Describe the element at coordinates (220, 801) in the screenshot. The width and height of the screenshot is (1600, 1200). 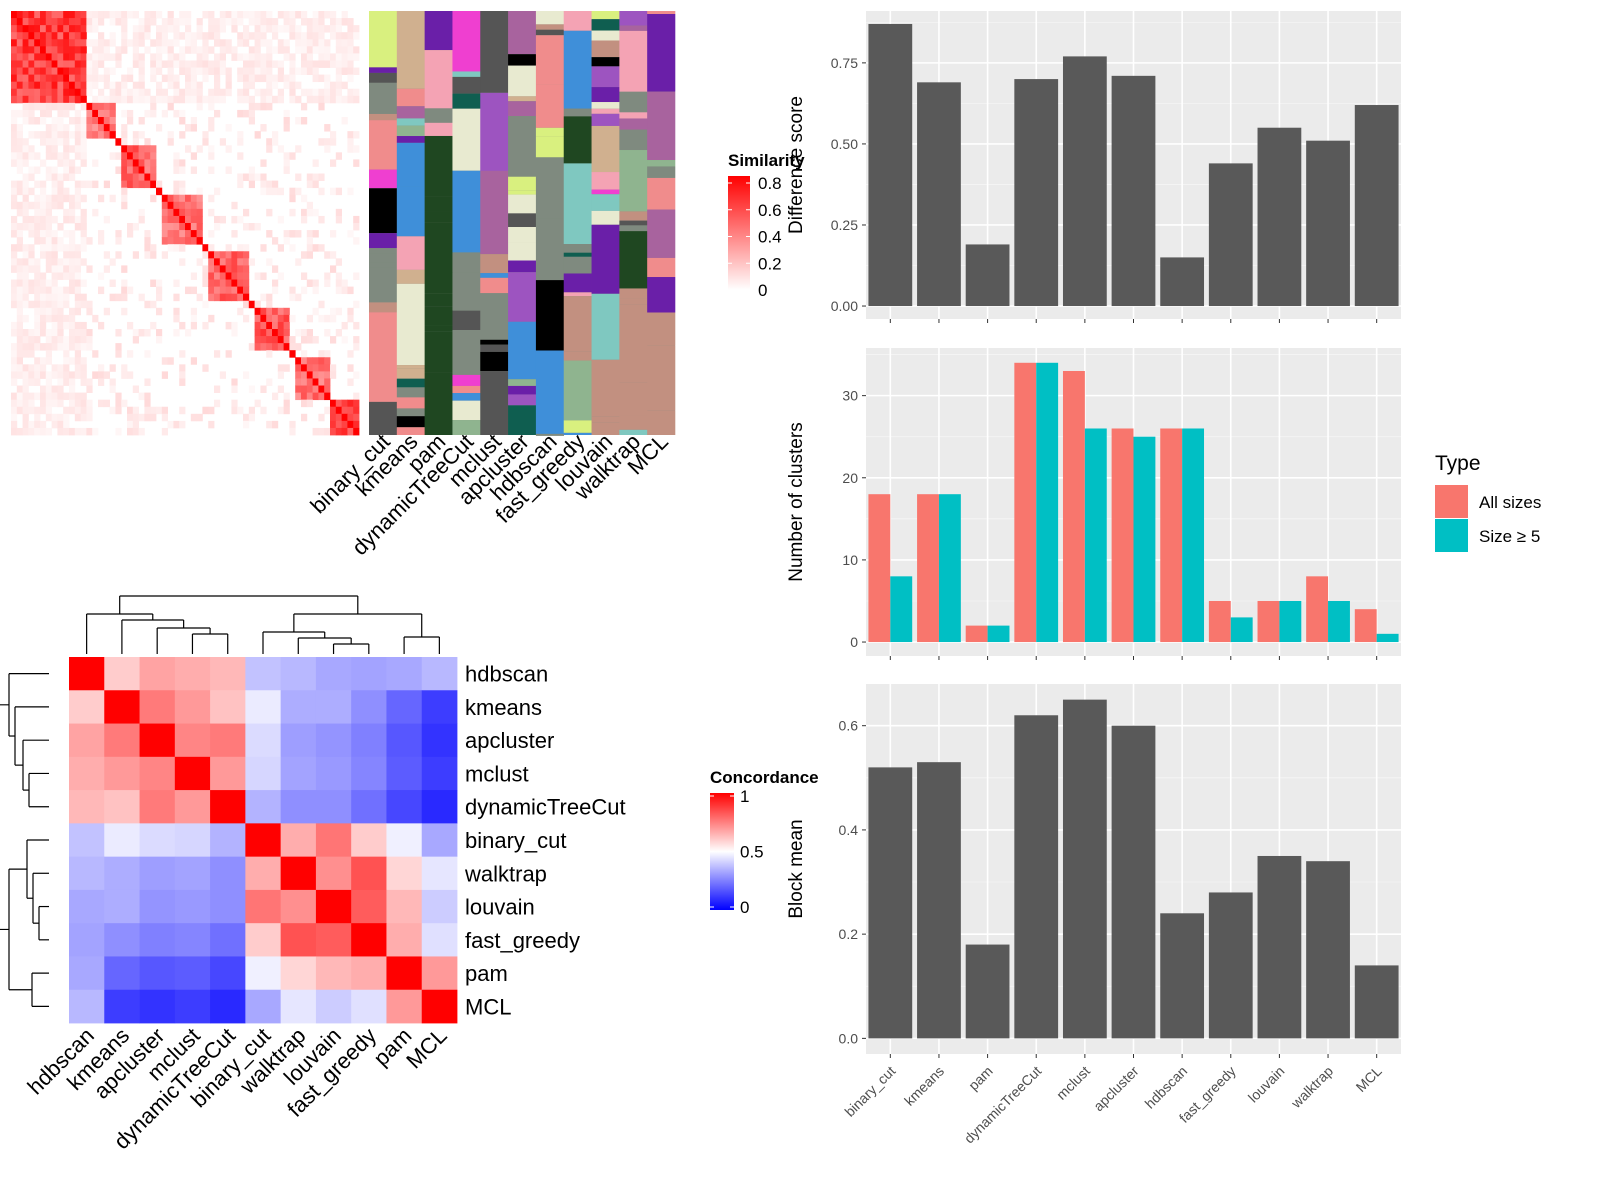
I see `concordance-dendrograms` at that location.